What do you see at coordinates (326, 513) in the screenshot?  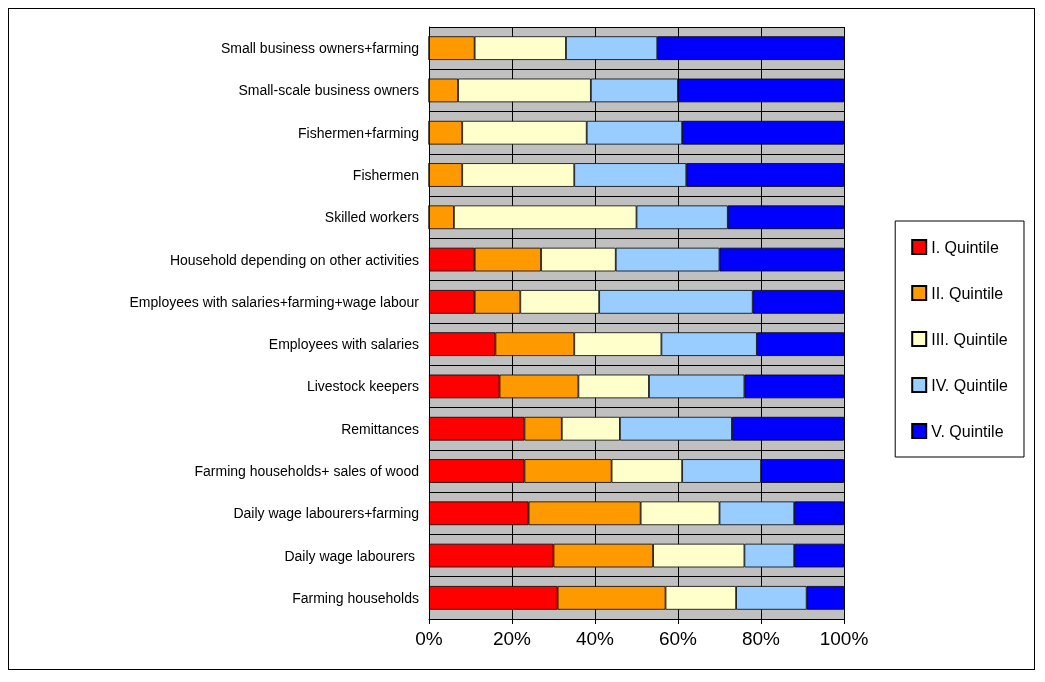 I see `y-tick-label: Daily wage labourers+farming` at bounding box center [326, 513].